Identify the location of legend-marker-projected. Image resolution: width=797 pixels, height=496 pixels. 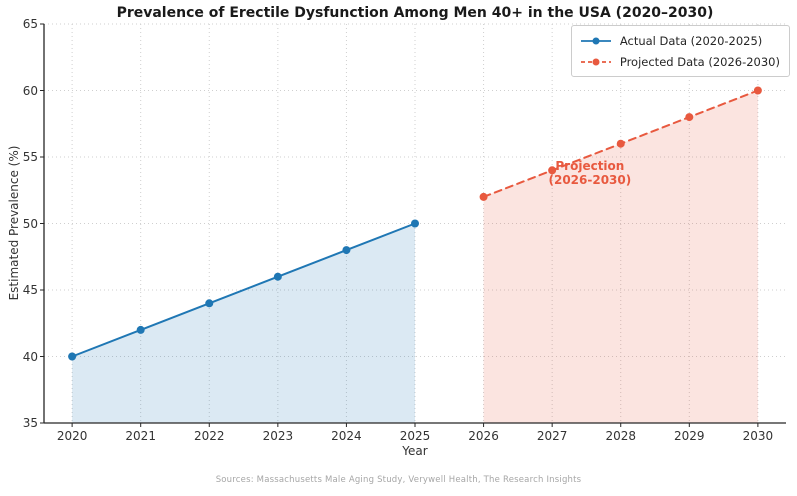
(596, 61).